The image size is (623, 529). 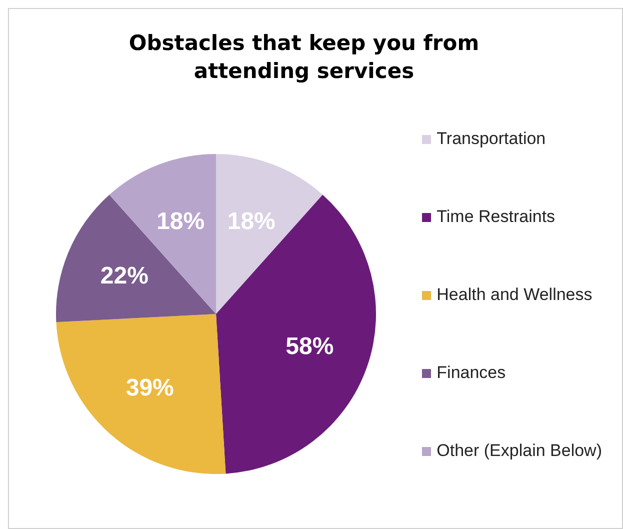 What do you see at coordinates (180, 221) in the screenshot?
I see `data-label: 18%` at bounding box center [180, 221].